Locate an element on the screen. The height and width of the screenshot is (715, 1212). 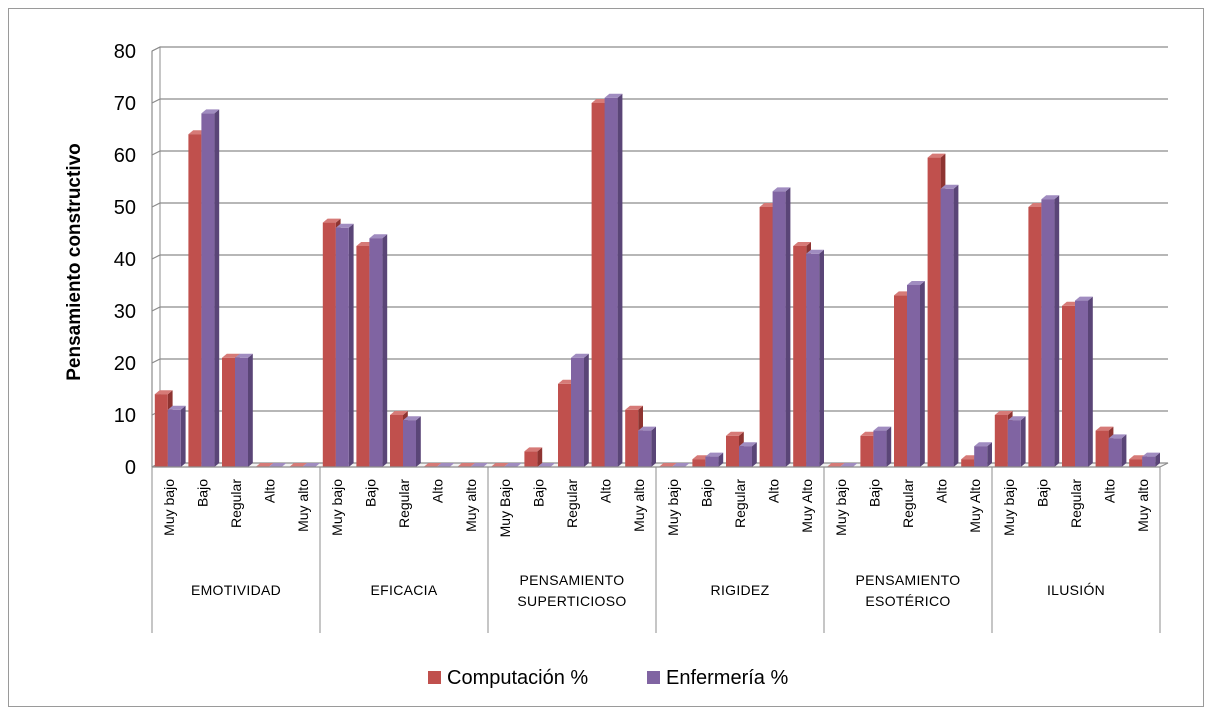
y-tick-label: 70 is located at coordinates (125, 104).